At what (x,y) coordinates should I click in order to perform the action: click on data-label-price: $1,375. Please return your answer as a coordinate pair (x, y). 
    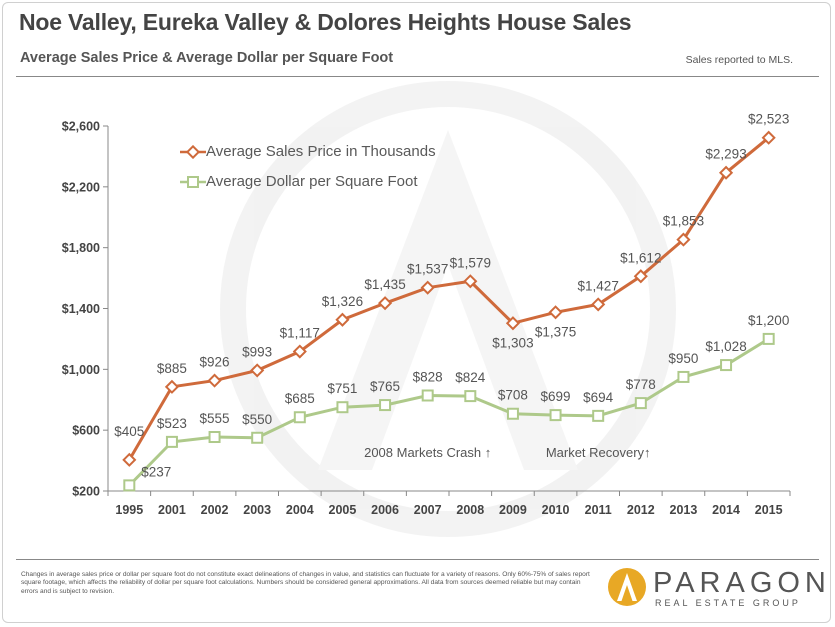
    Looking at the image, I should click on (555, 331).